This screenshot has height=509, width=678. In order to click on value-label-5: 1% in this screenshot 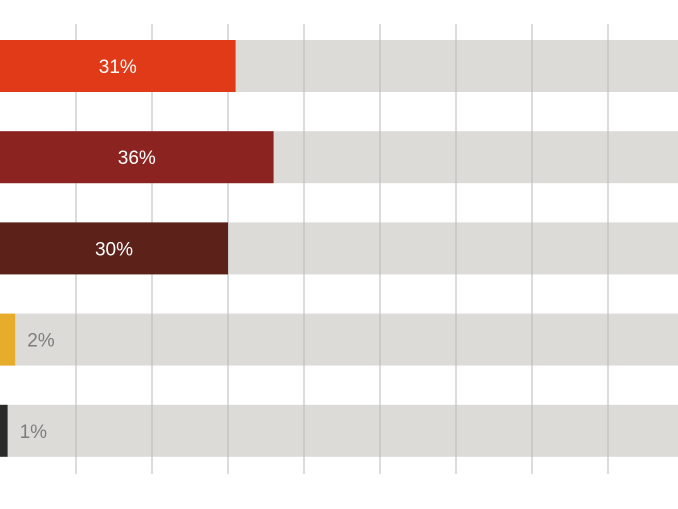, I will do `click(34, 432)`.